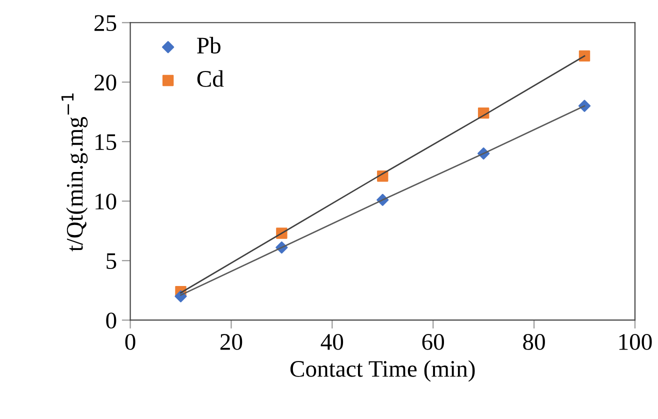 This screenshot has height=419, width=658. I want to click on y-tick-label: 0, so click(111, 320).